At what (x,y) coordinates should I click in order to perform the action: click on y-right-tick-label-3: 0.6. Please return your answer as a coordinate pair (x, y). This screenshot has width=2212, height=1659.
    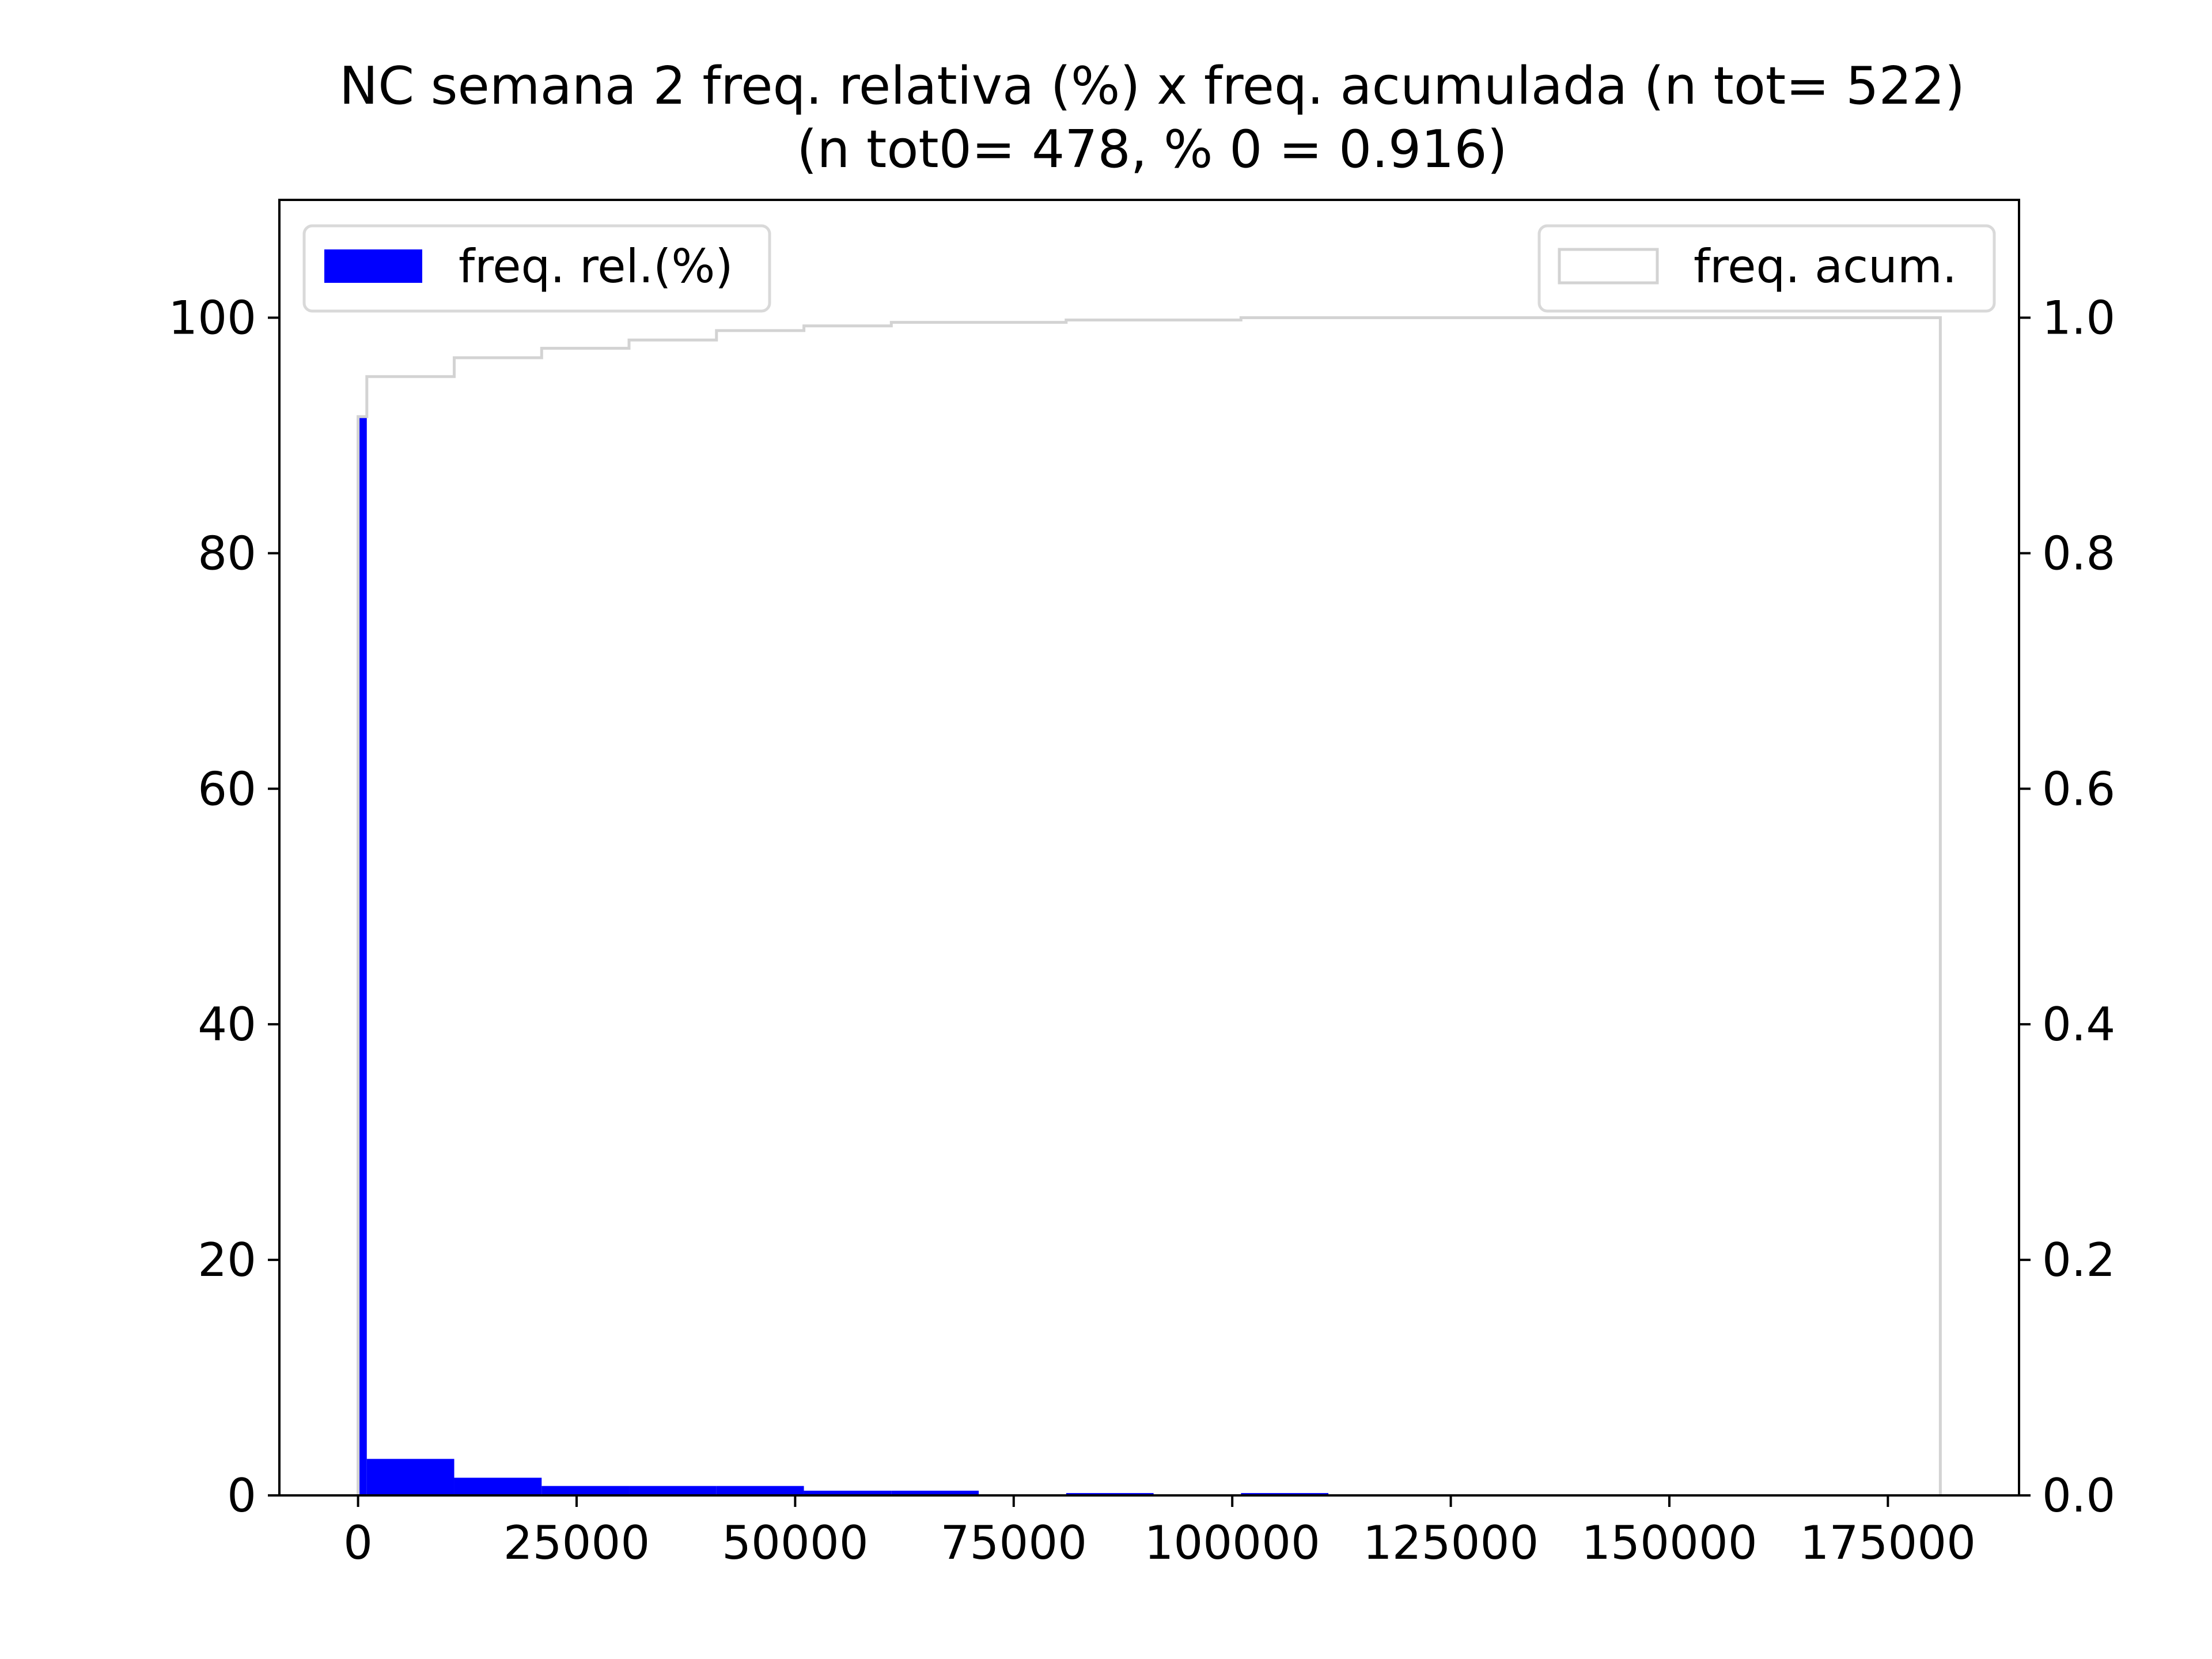
    Looking at the image, I should click on (2078, 789).